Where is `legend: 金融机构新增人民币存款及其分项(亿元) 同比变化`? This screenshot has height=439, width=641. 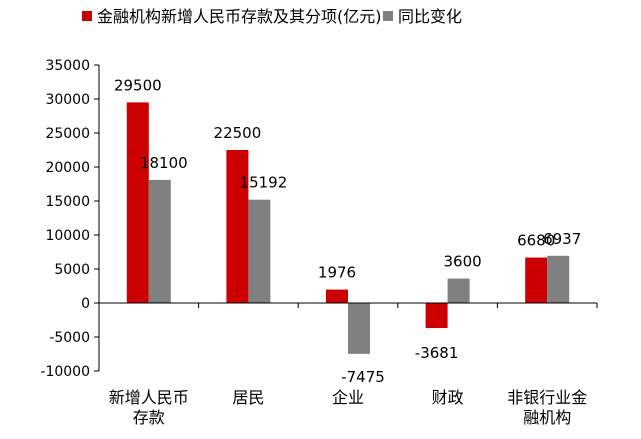 legend: 金融机构新增人民币存款及其分项(亿元) 同比变化 is located at coordinates (272, 16).